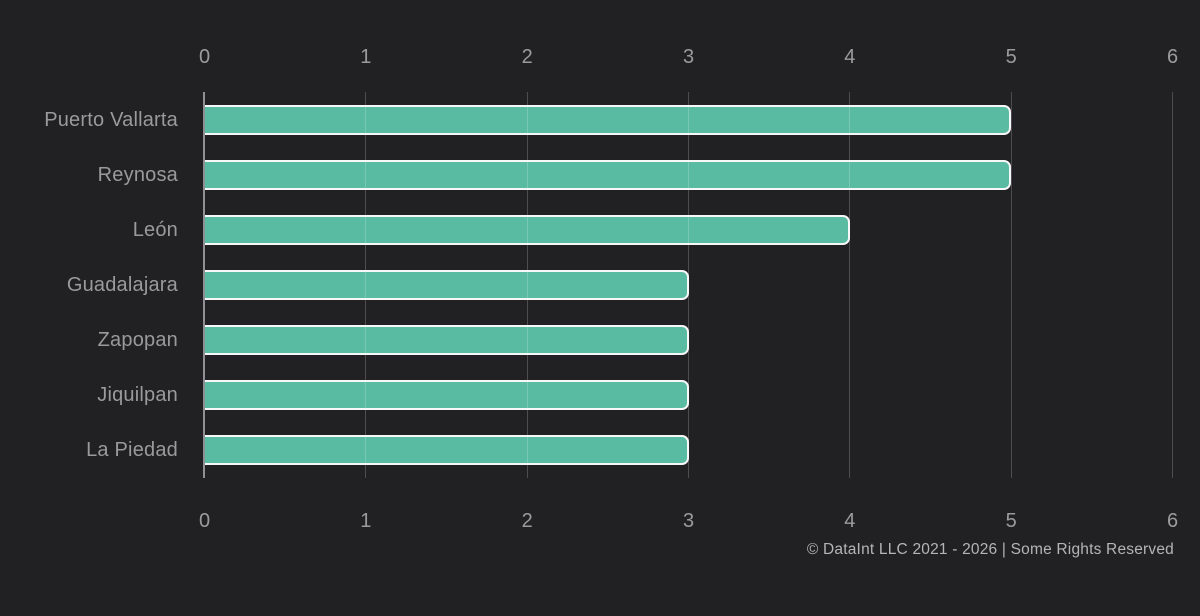 This screenshot has width=1200, height=616. Describe the element at coordinates (850, 521) in the screenshot. I see `x-tick-label-bottom: 4` at that location.